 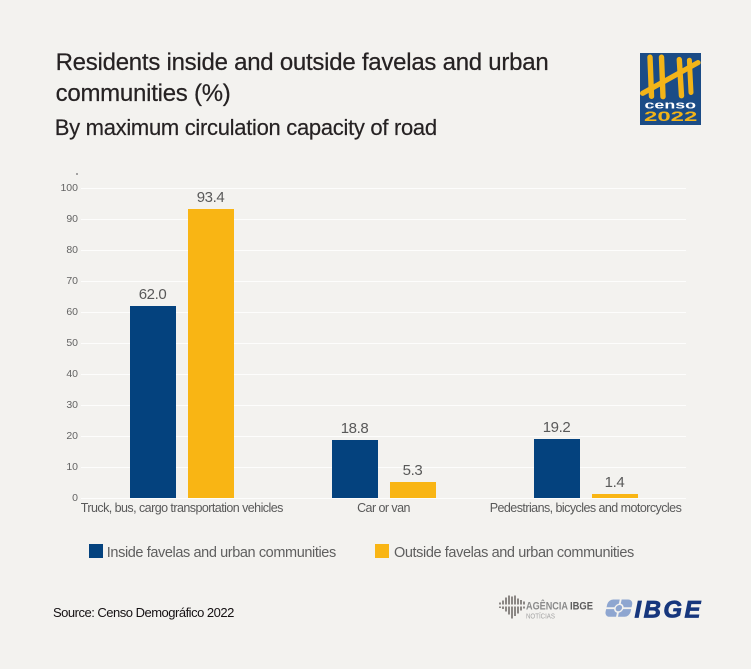 I want to click on svg-text: 2022, so click(x=670, y=116).